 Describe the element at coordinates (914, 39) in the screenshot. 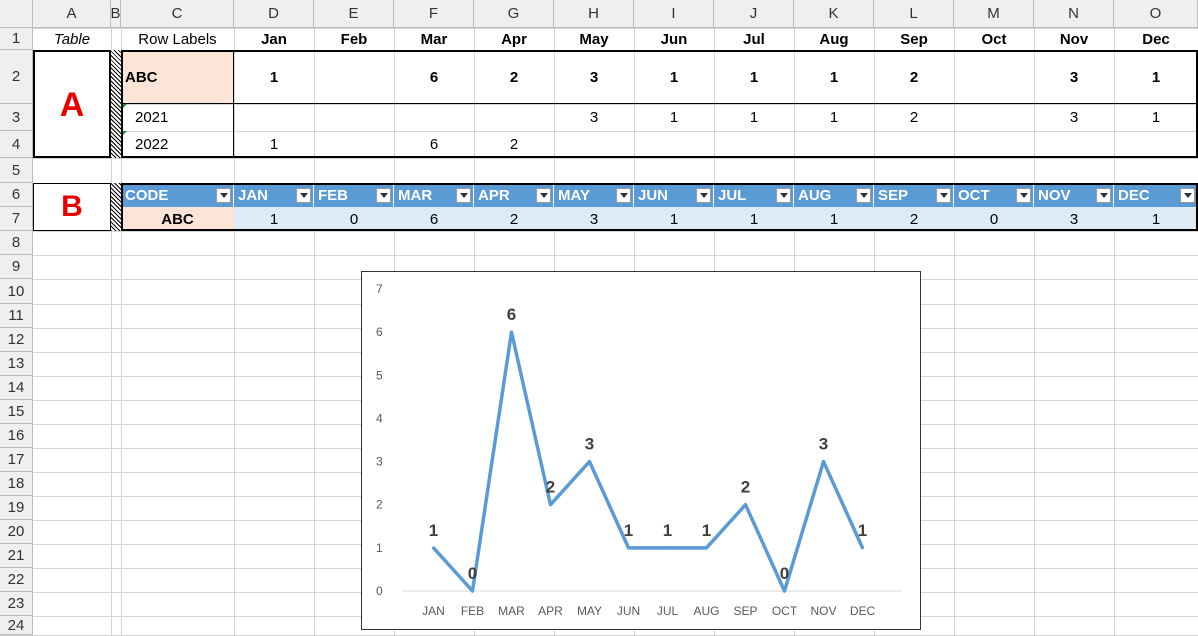

I see `pivot-month-header: Sep` at that location.